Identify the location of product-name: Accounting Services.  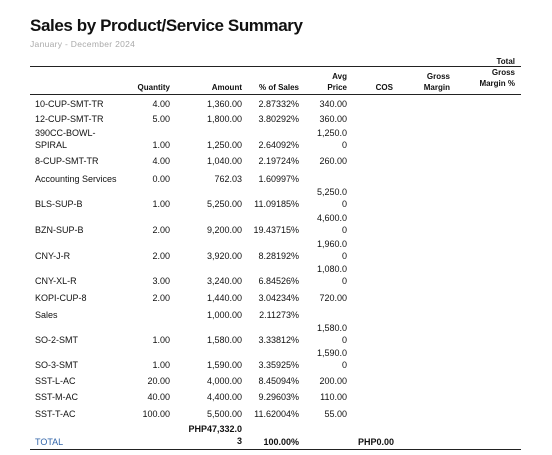
(76, 179).